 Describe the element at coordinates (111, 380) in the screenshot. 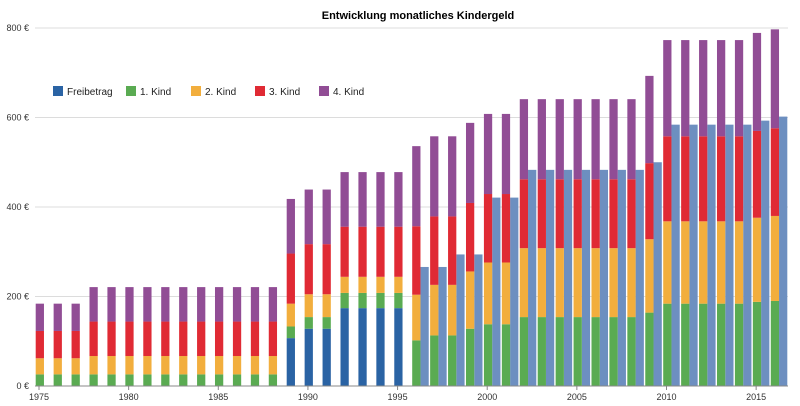

I see `bar-1-kind-1979` at that location.